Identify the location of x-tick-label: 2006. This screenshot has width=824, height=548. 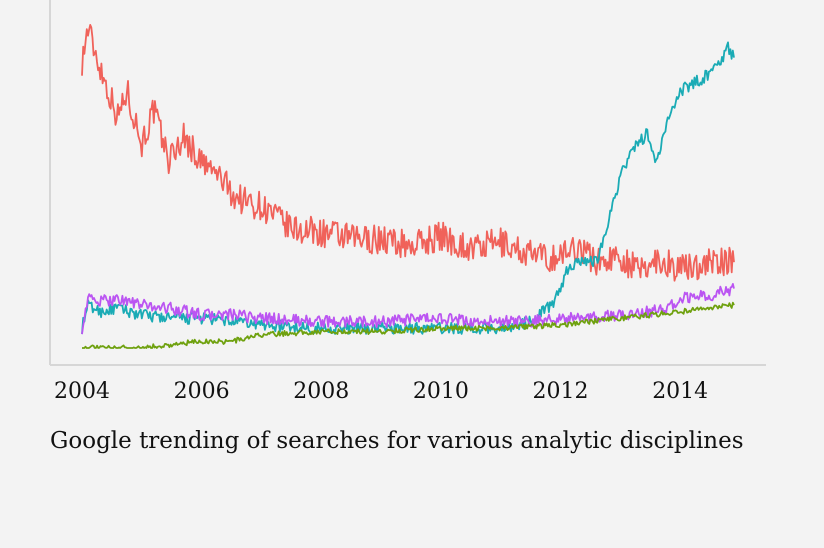
(202, 391).